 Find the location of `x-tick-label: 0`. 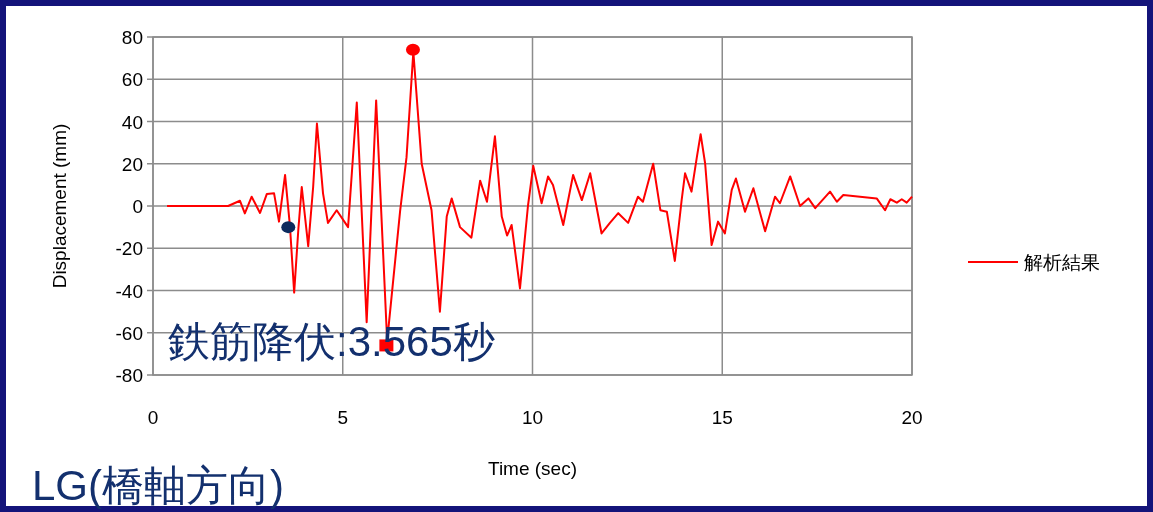

x-tick-label: 0 is located at coordinates (153, 417).